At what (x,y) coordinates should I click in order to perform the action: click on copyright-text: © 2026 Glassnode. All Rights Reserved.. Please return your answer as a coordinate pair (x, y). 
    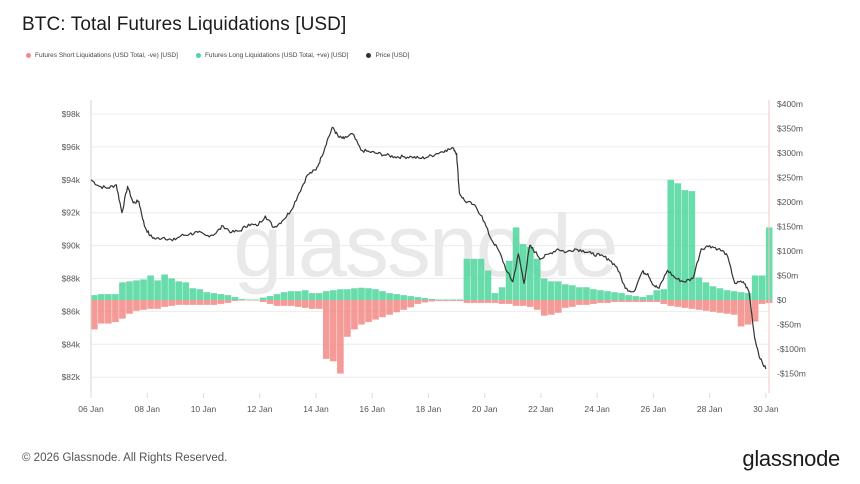
    Looking at the image, I should click on (125, 458).